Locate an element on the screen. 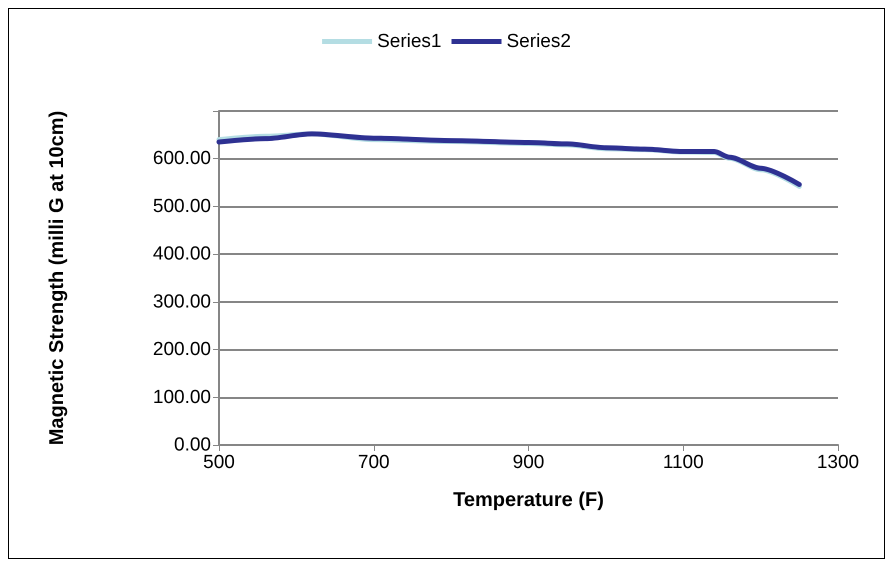 The image size is (893, 567). y-tick-label: 500.00 is located at coordinates (181, 206).